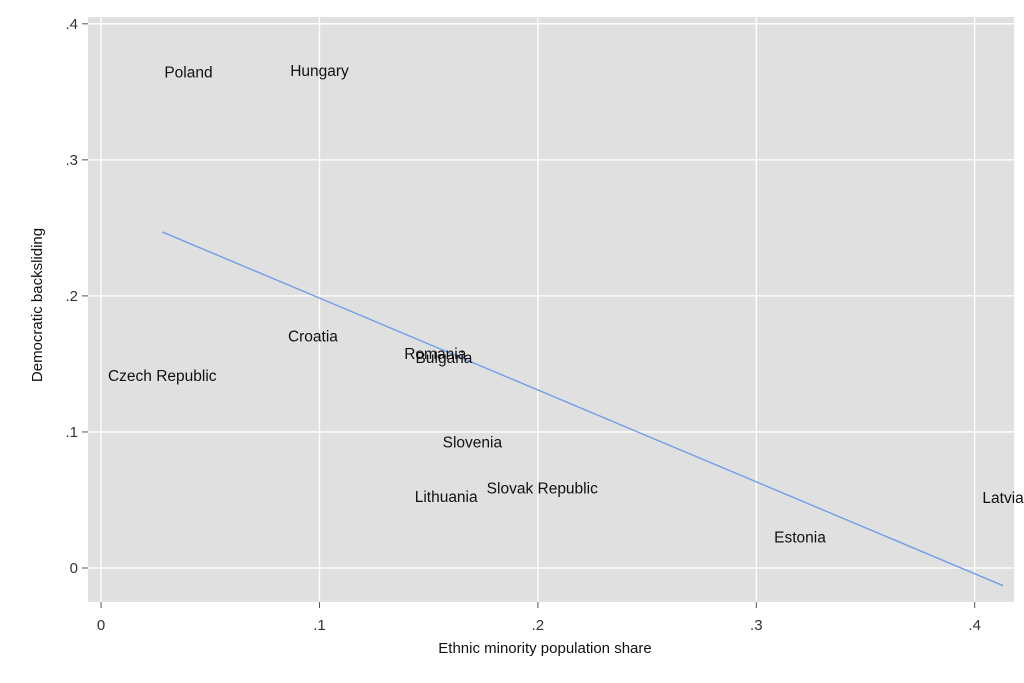  What do you see at coordinates (446, 497) in the screenshot?
I see `point-label: Lithuania` at bounding box center [446, 497].